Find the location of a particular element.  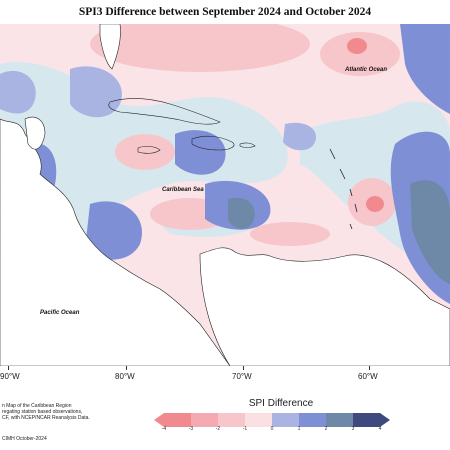

x-label-60w: 60°W is located at coordinates (368, 376).